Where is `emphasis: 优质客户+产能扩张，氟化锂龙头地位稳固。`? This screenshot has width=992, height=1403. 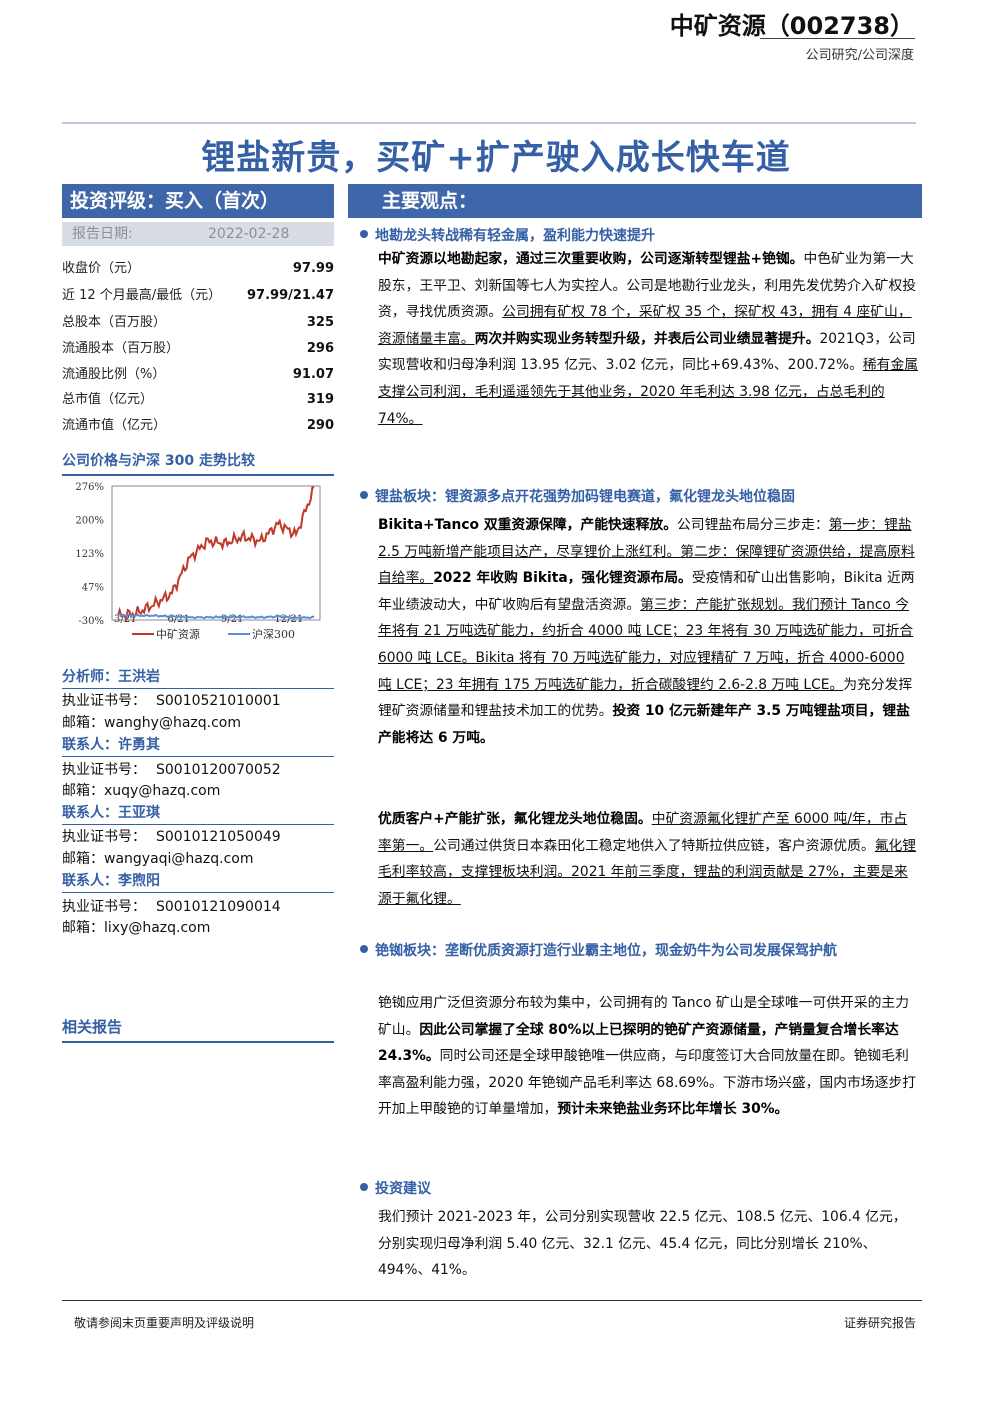
emphasis: 优质客户+产能扩张，氟化锂龙头地位稳固。 is located at coordinates (515, 819).